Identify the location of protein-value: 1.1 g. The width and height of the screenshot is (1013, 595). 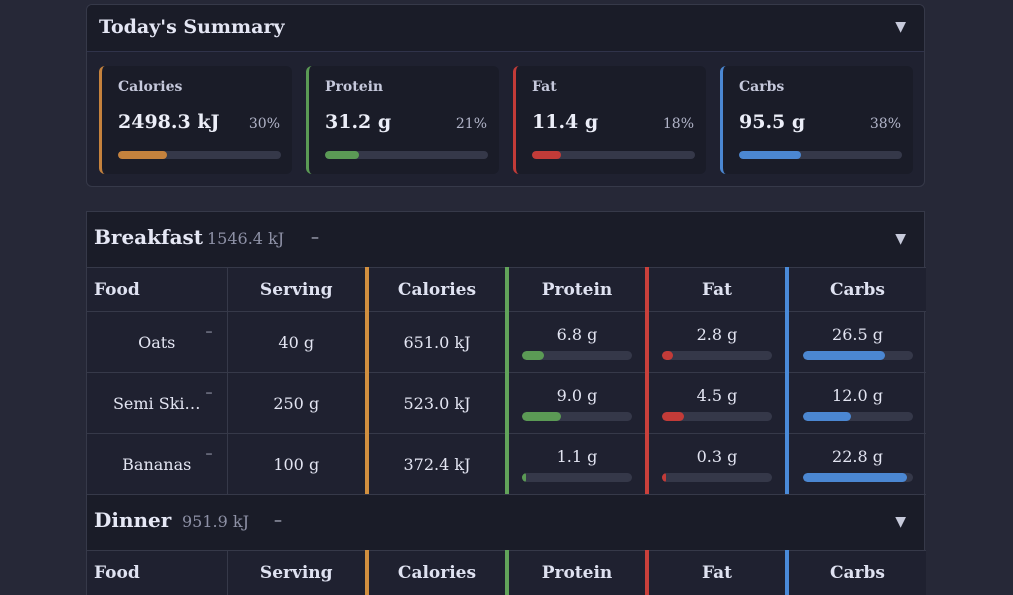
(577, 456).